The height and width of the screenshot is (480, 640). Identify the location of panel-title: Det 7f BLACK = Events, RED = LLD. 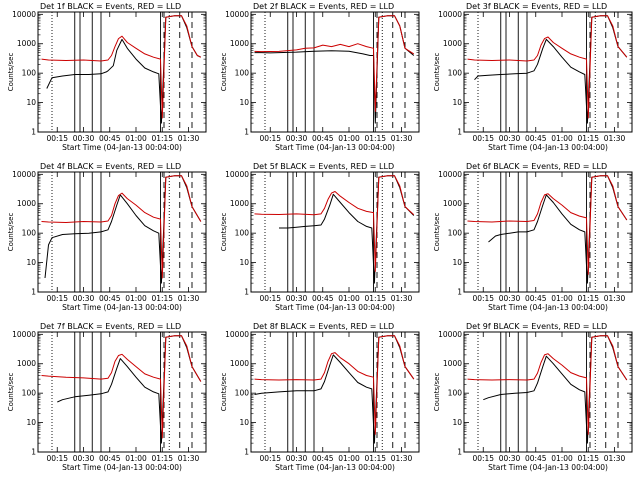
(110, 326).